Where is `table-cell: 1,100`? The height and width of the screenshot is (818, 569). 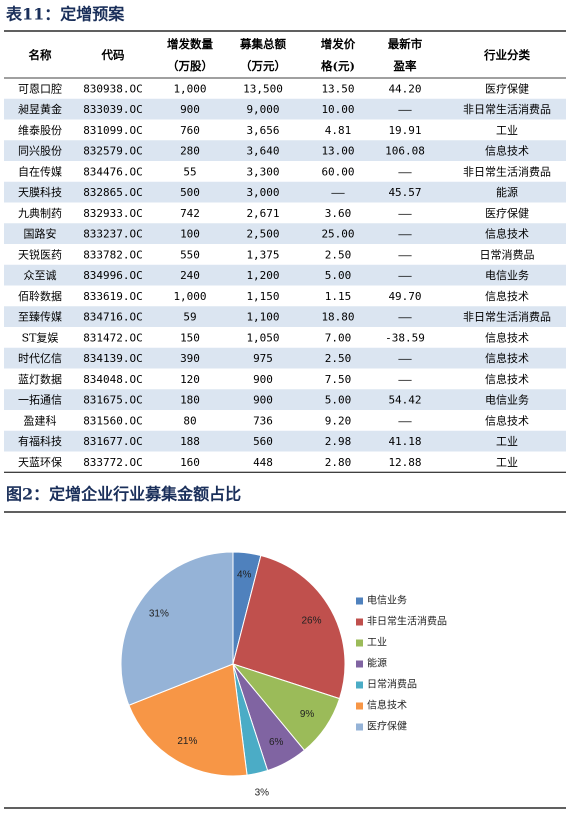
table-cell: 1,100 is located at coordinates (262, 317).